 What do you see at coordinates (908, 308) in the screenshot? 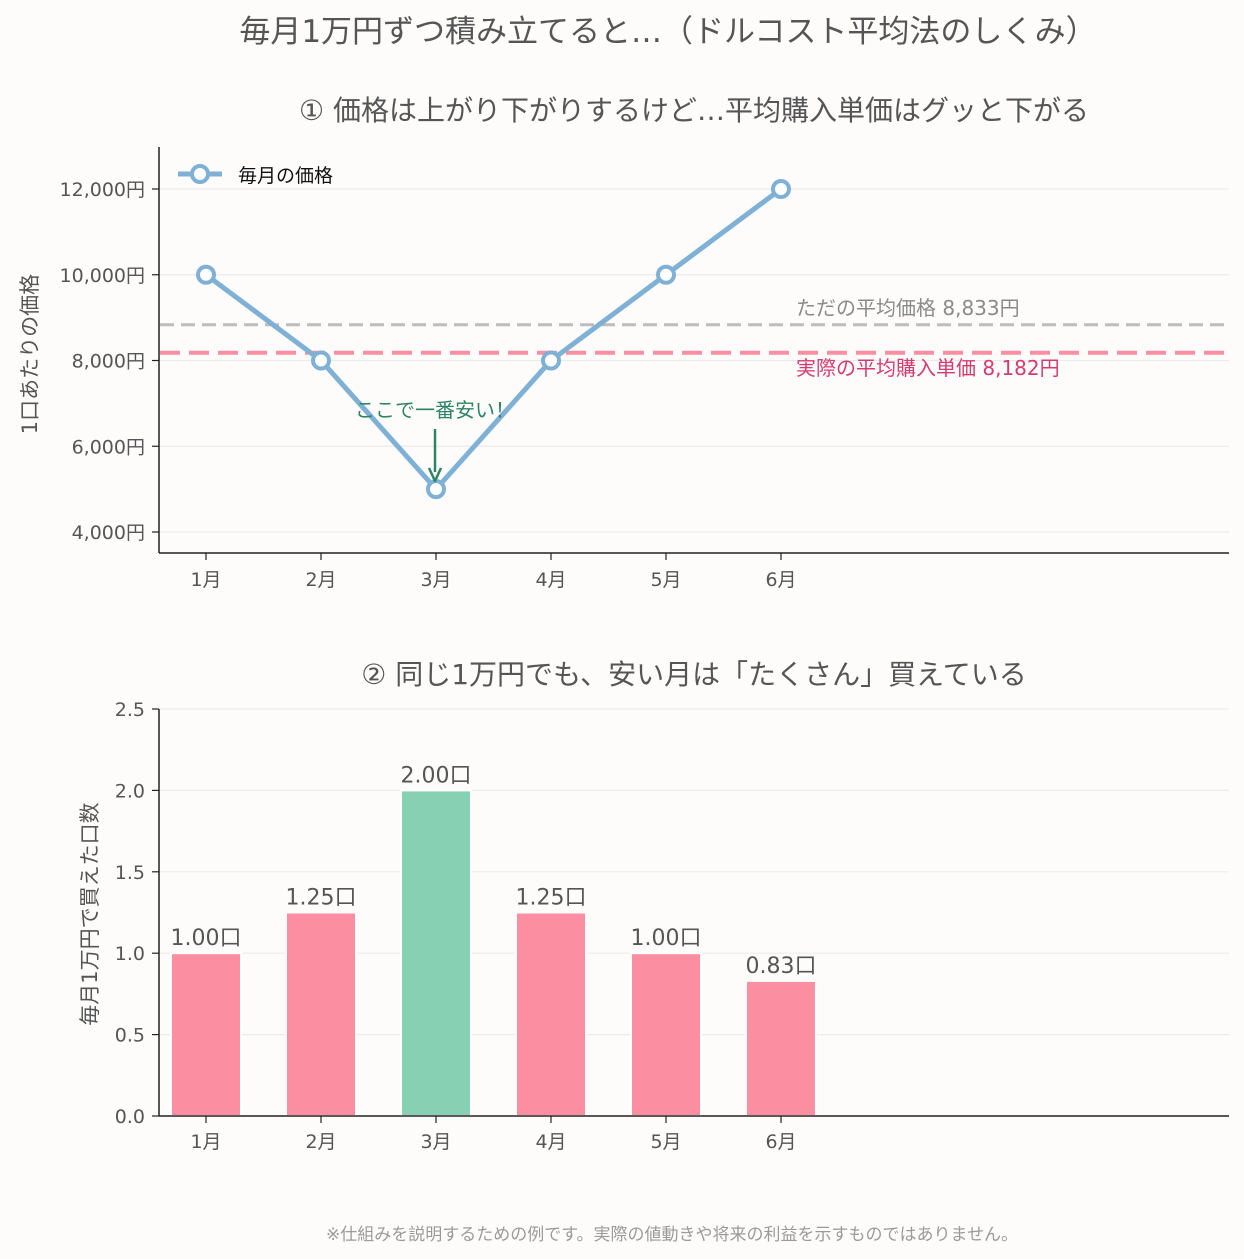
I see `simple-average-label: ただの平均価格 8,833円` at bounding box center [908, 308].